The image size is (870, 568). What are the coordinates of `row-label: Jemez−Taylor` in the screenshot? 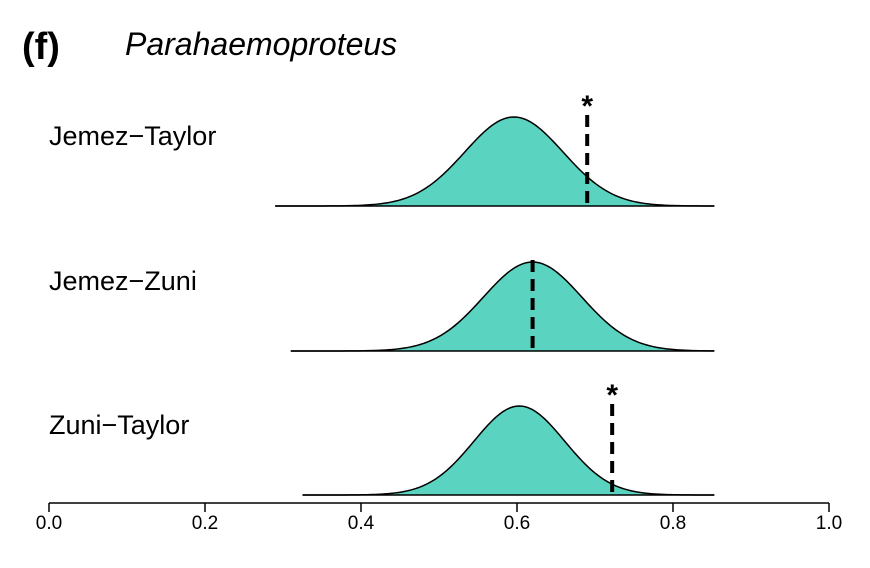 It's located at (132, 136).